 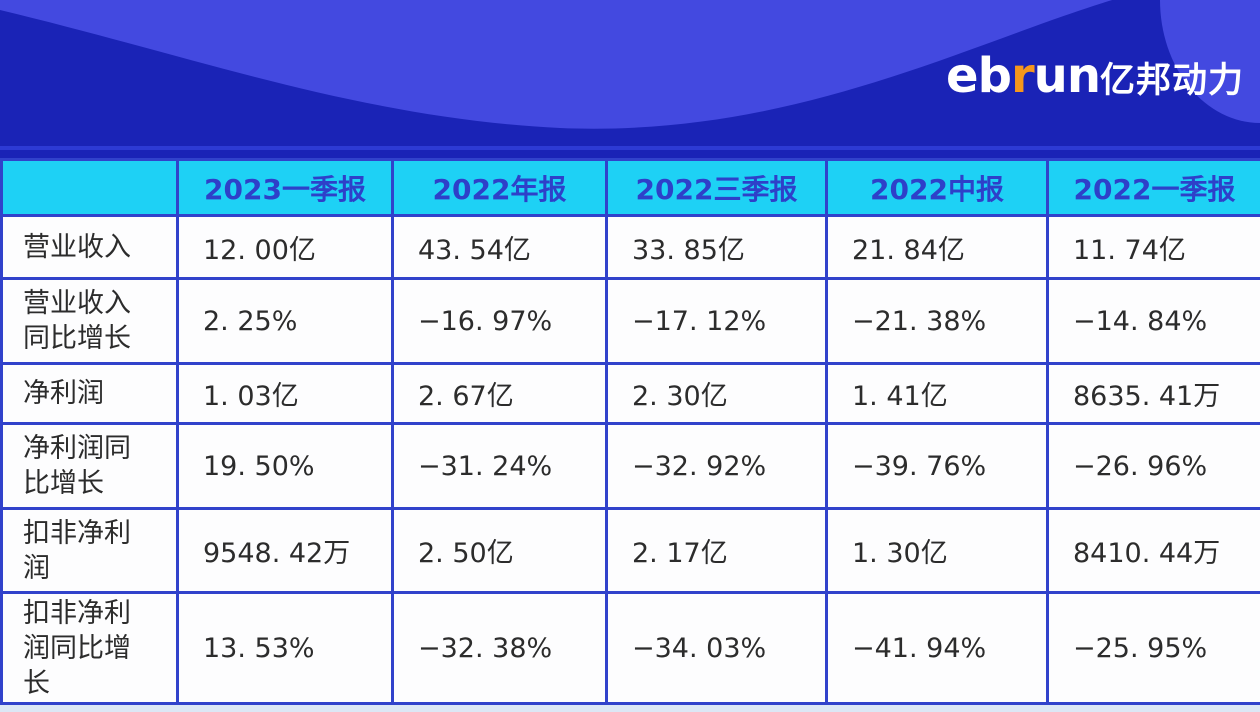 What do you see at coordinates (89, 393) in the screenshot?
I see `row-label: 净利润` at bounding box center [89, 393].